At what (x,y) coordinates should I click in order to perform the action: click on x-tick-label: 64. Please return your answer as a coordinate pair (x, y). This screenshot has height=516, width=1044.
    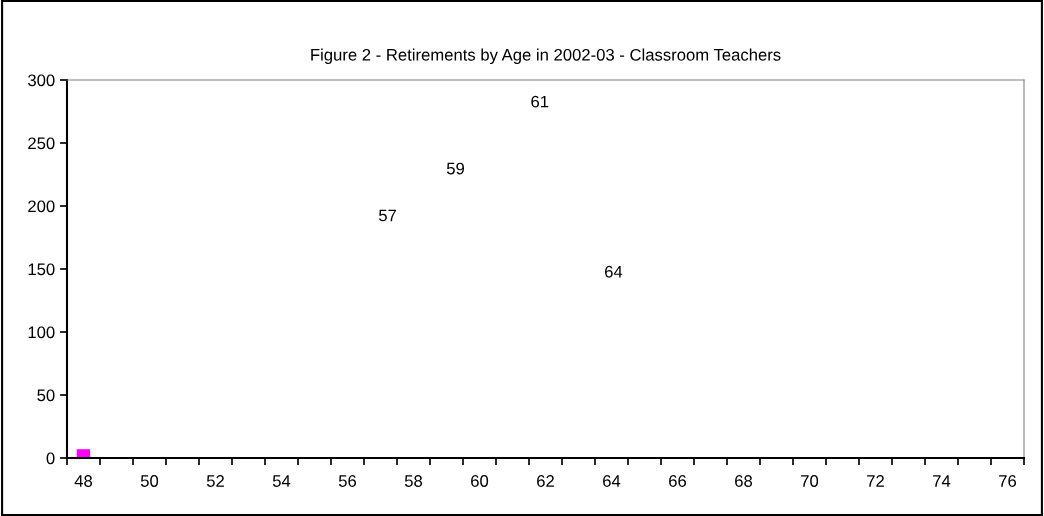
    Looking at the image, I should click on (612, 481).